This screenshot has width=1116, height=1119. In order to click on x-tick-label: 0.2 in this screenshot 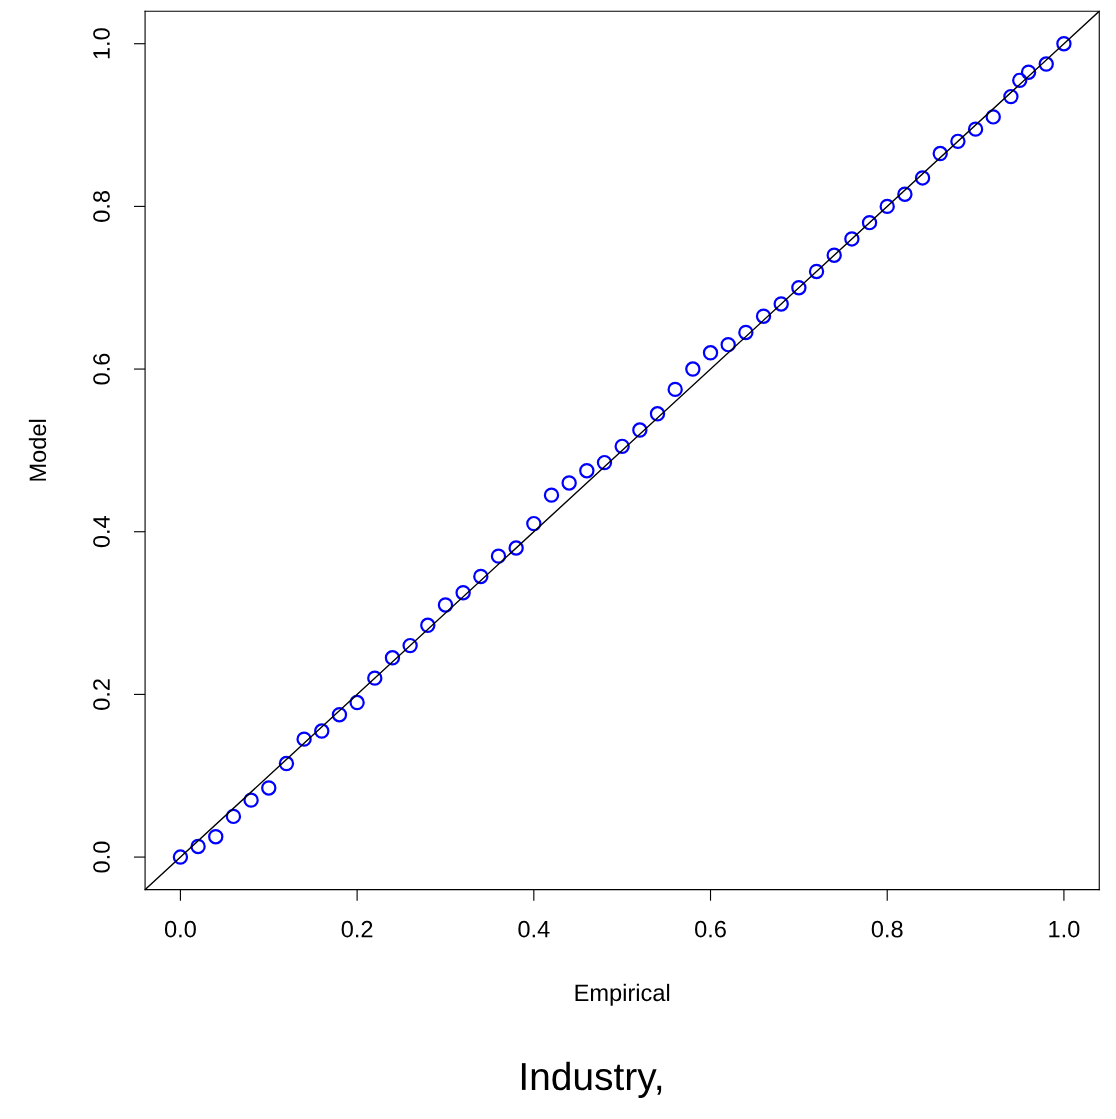, I will do `click(357, 929)`.